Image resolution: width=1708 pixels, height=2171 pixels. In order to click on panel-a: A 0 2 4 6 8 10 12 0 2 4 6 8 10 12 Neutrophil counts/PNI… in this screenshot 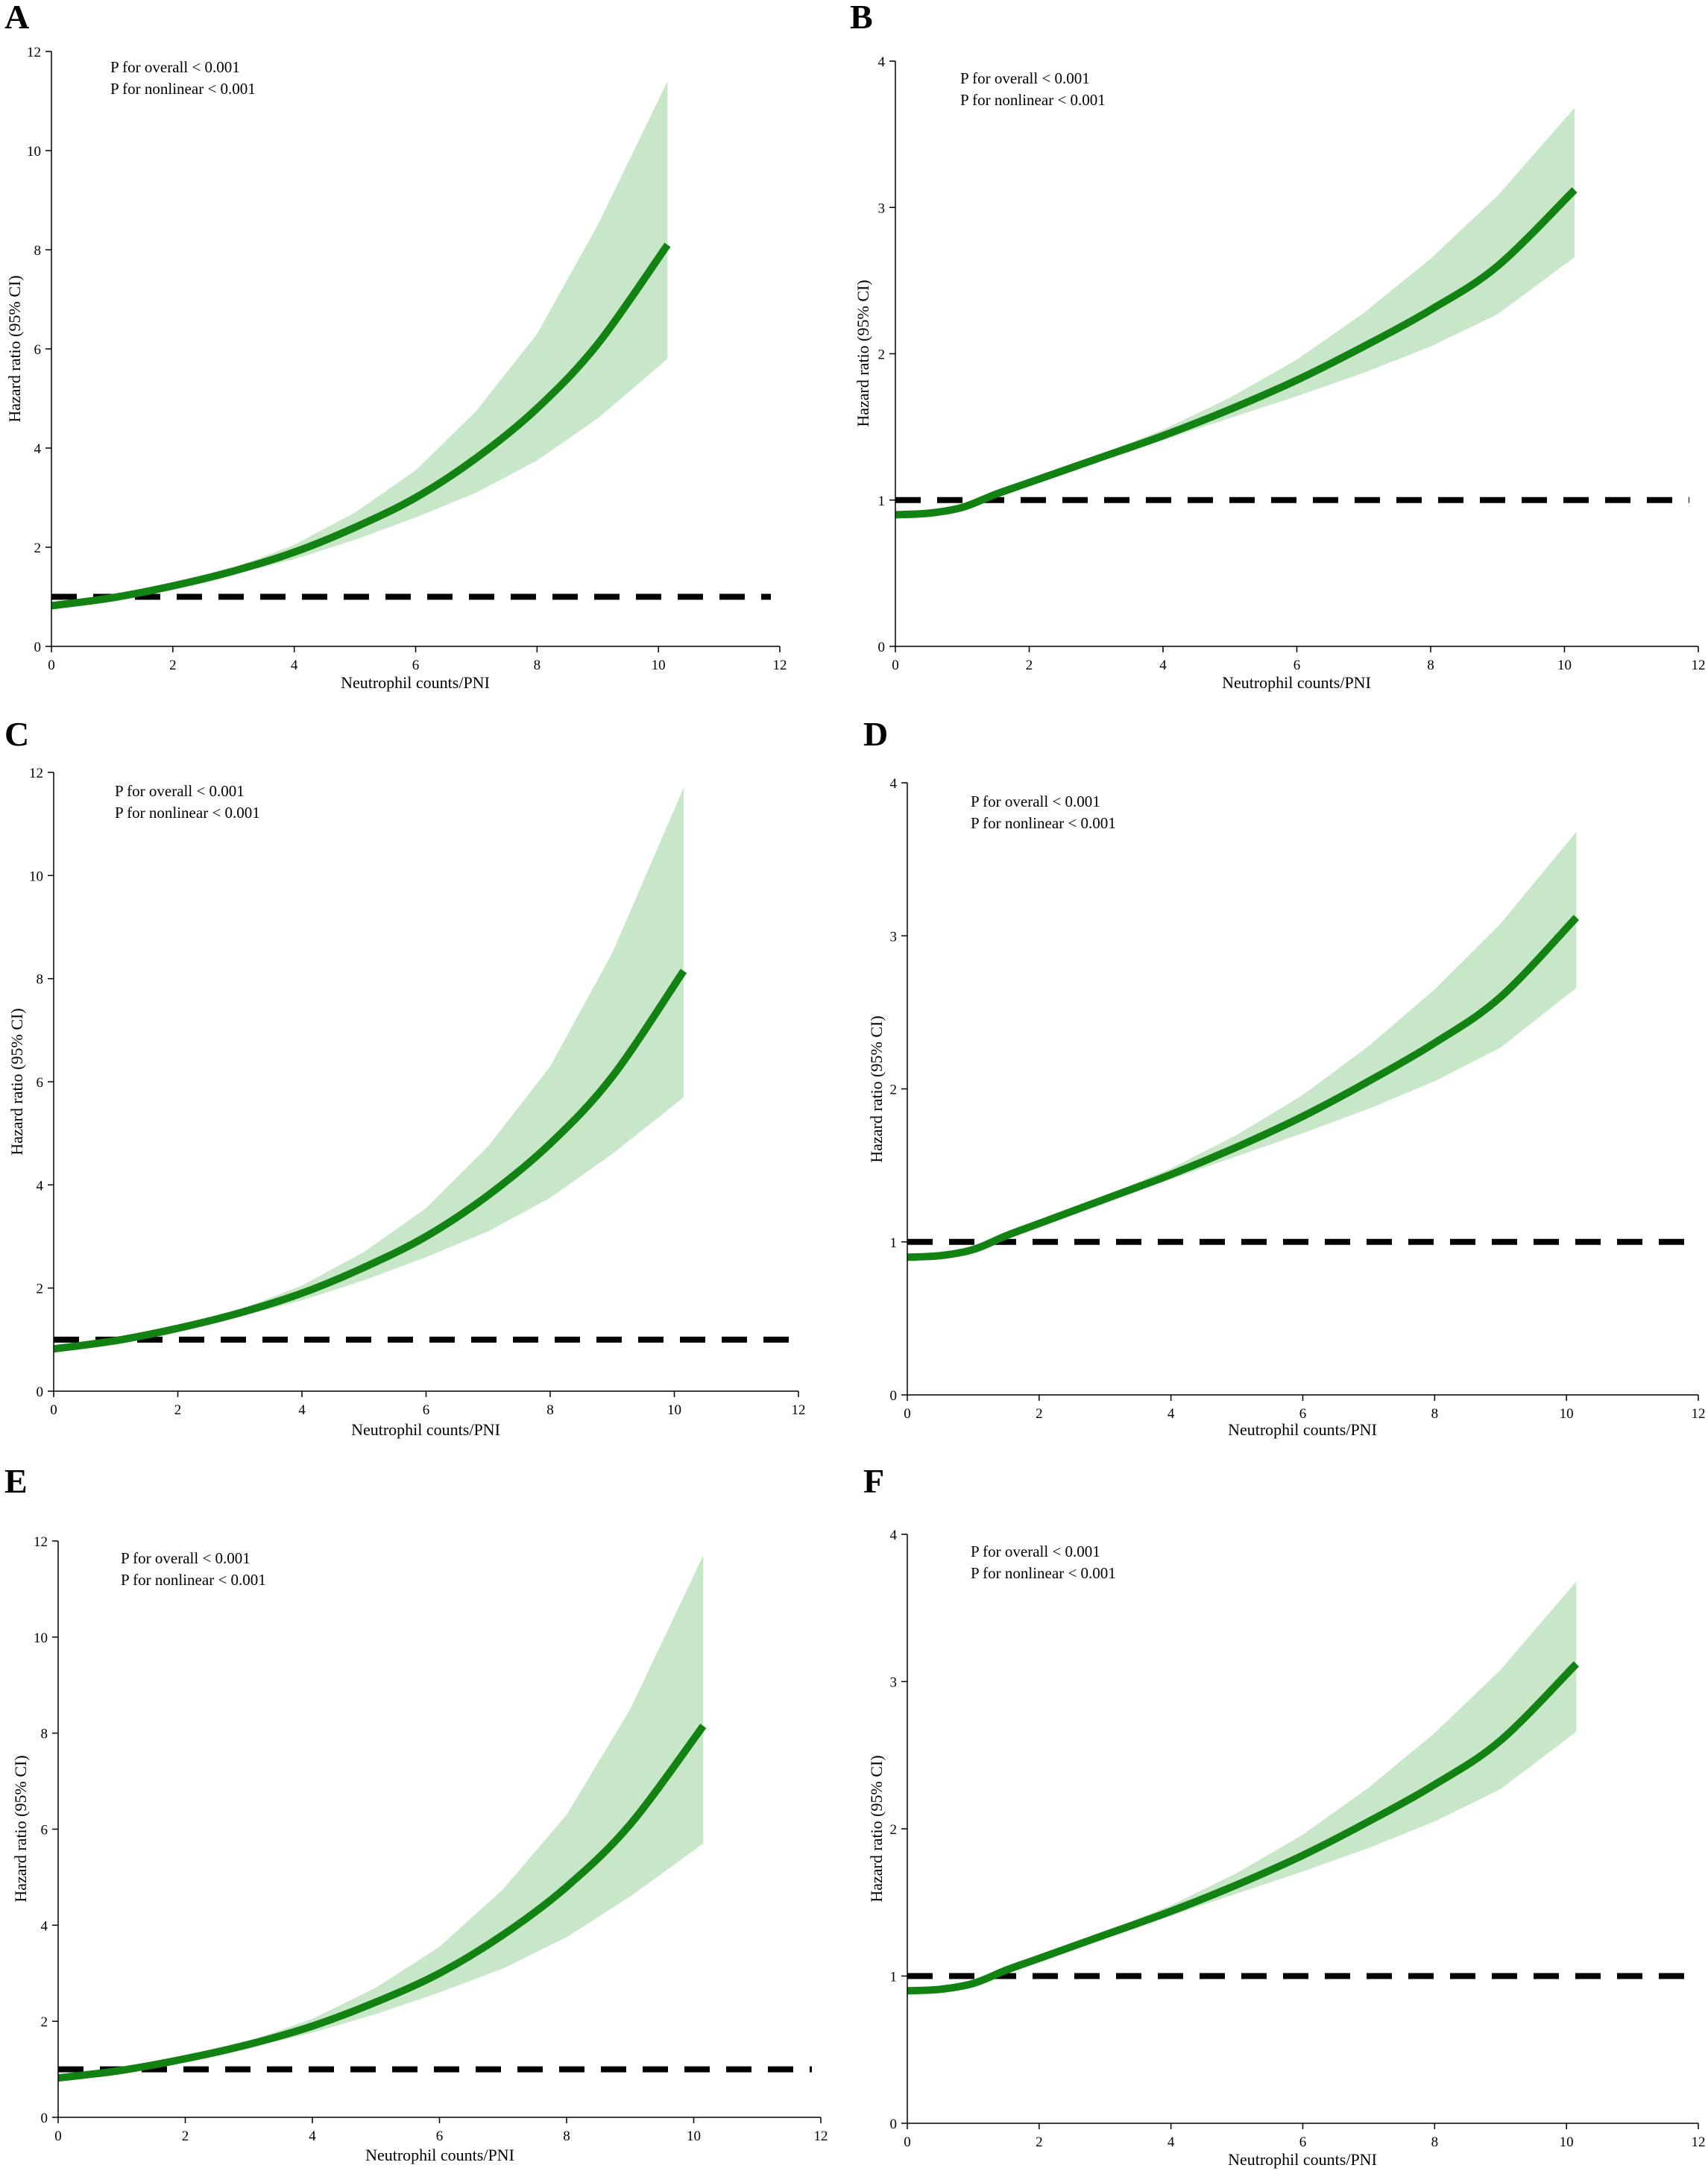, I will do `click(395, 346)`.